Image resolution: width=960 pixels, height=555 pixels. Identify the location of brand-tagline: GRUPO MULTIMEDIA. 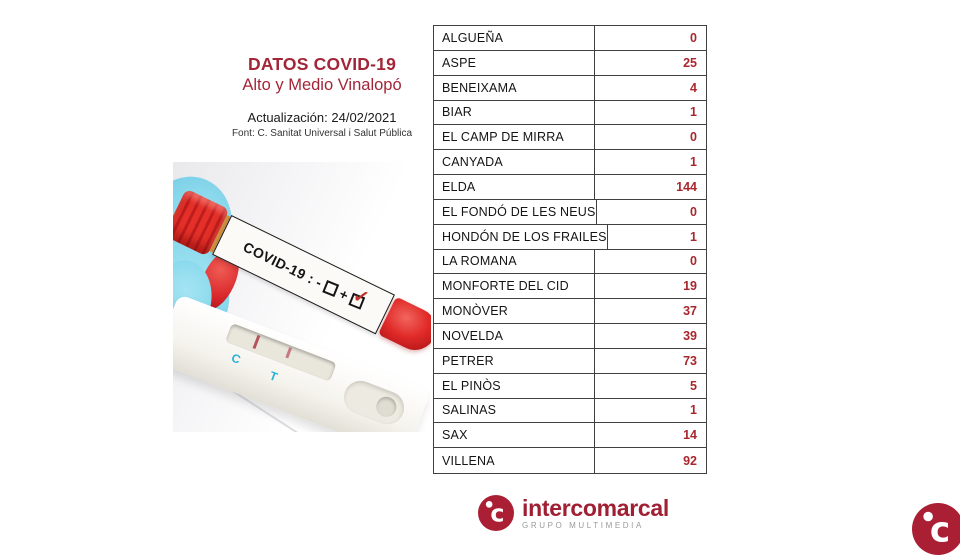
(583, 525).